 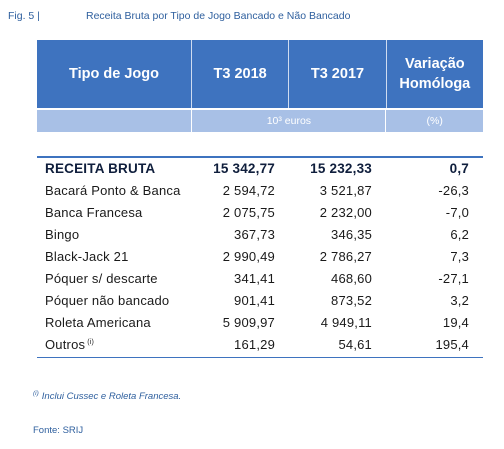 What do you see at coordinates (87, 256) in the screenshot?
I see `row-label: Black-Jack 21` at bounding box center [87, 256].